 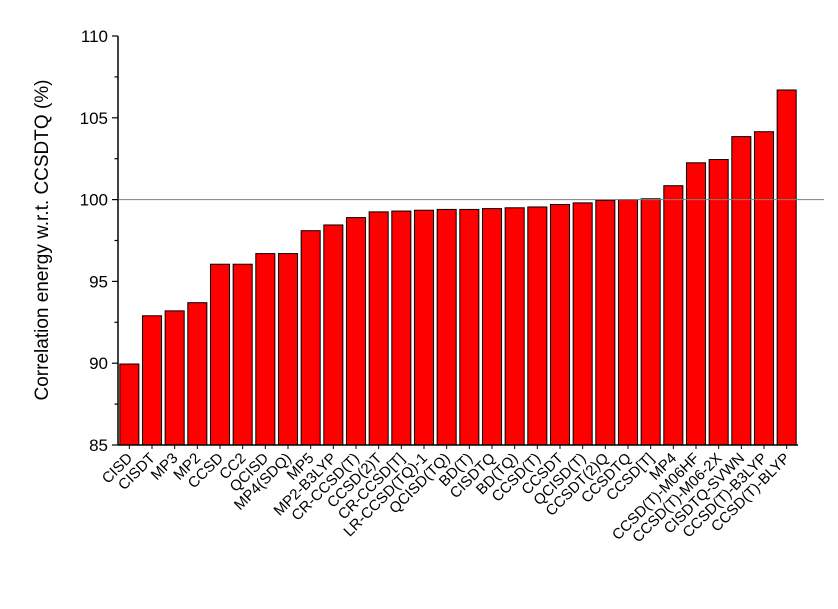 What do you see at coordinates (98, 281) in the screenshot?
I see `y-tick-label: 95` at bounding box center [98, 281].